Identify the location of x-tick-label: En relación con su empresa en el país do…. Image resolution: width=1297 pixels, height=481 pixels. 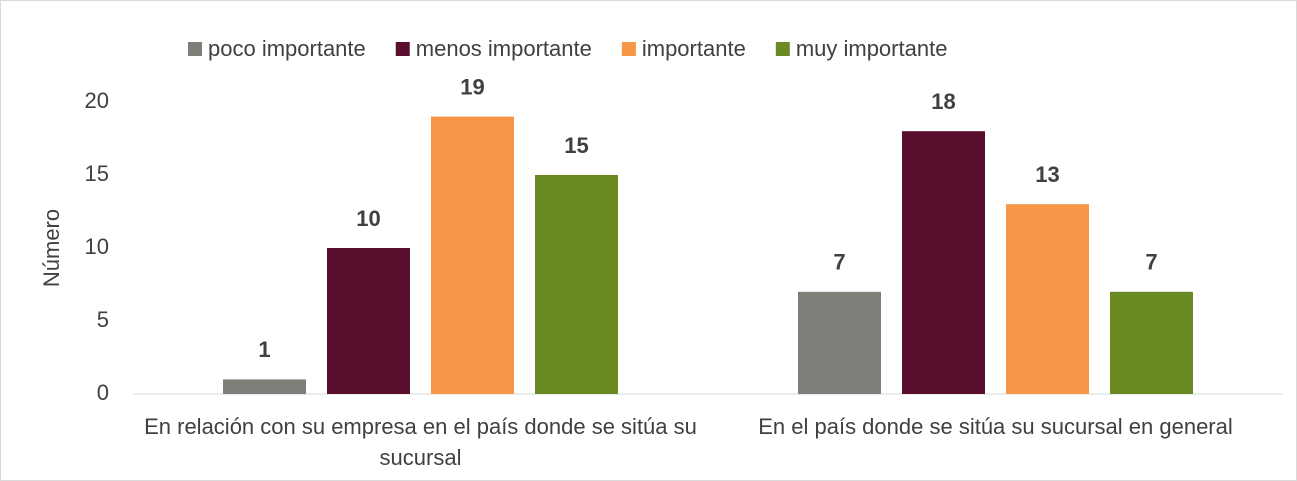
(420, 442).